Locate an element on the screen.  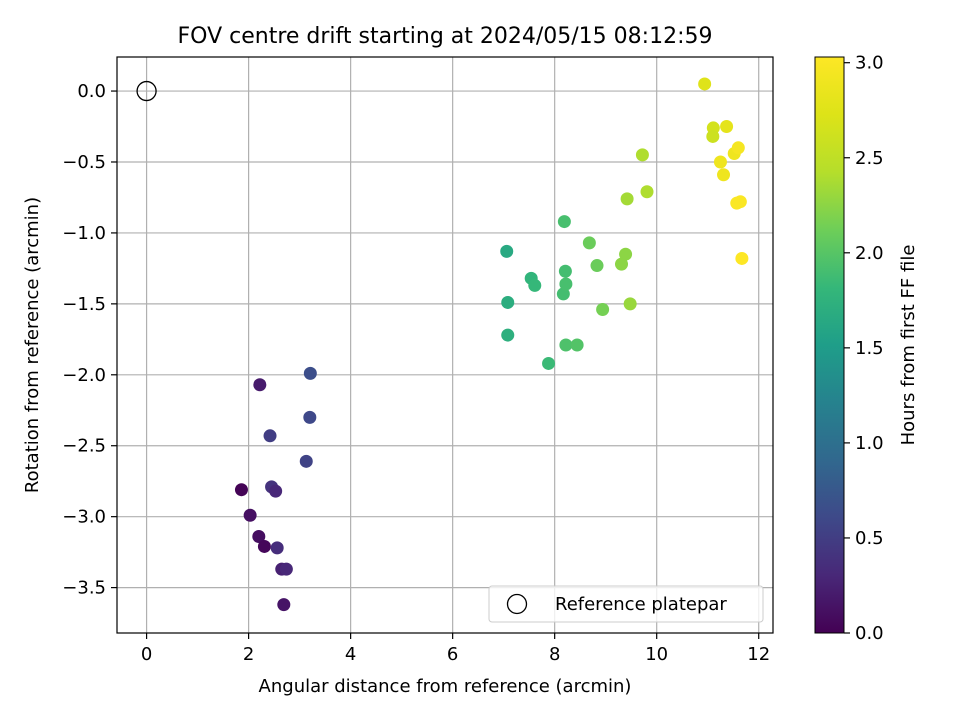
legend-label: Reference platepar is located at coordinates (641, 604).